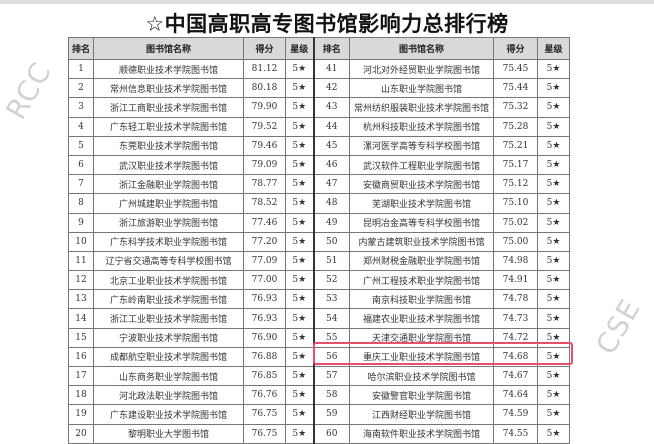 Image resolution: width=654 pixels, height=444 pixels. What do you see at coordinates (264, 69) in the screenshot?
I see `cell-score: 81.12` at bounding box center [264, 69].